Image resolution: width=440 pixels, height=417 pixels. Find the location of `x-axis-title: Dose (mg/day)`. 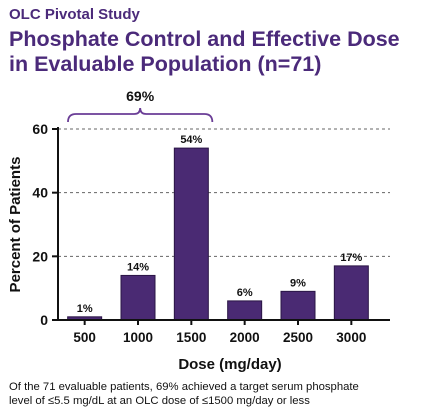

x-axis-title: Dose (mg/day) is located at coordinates (229, 364).